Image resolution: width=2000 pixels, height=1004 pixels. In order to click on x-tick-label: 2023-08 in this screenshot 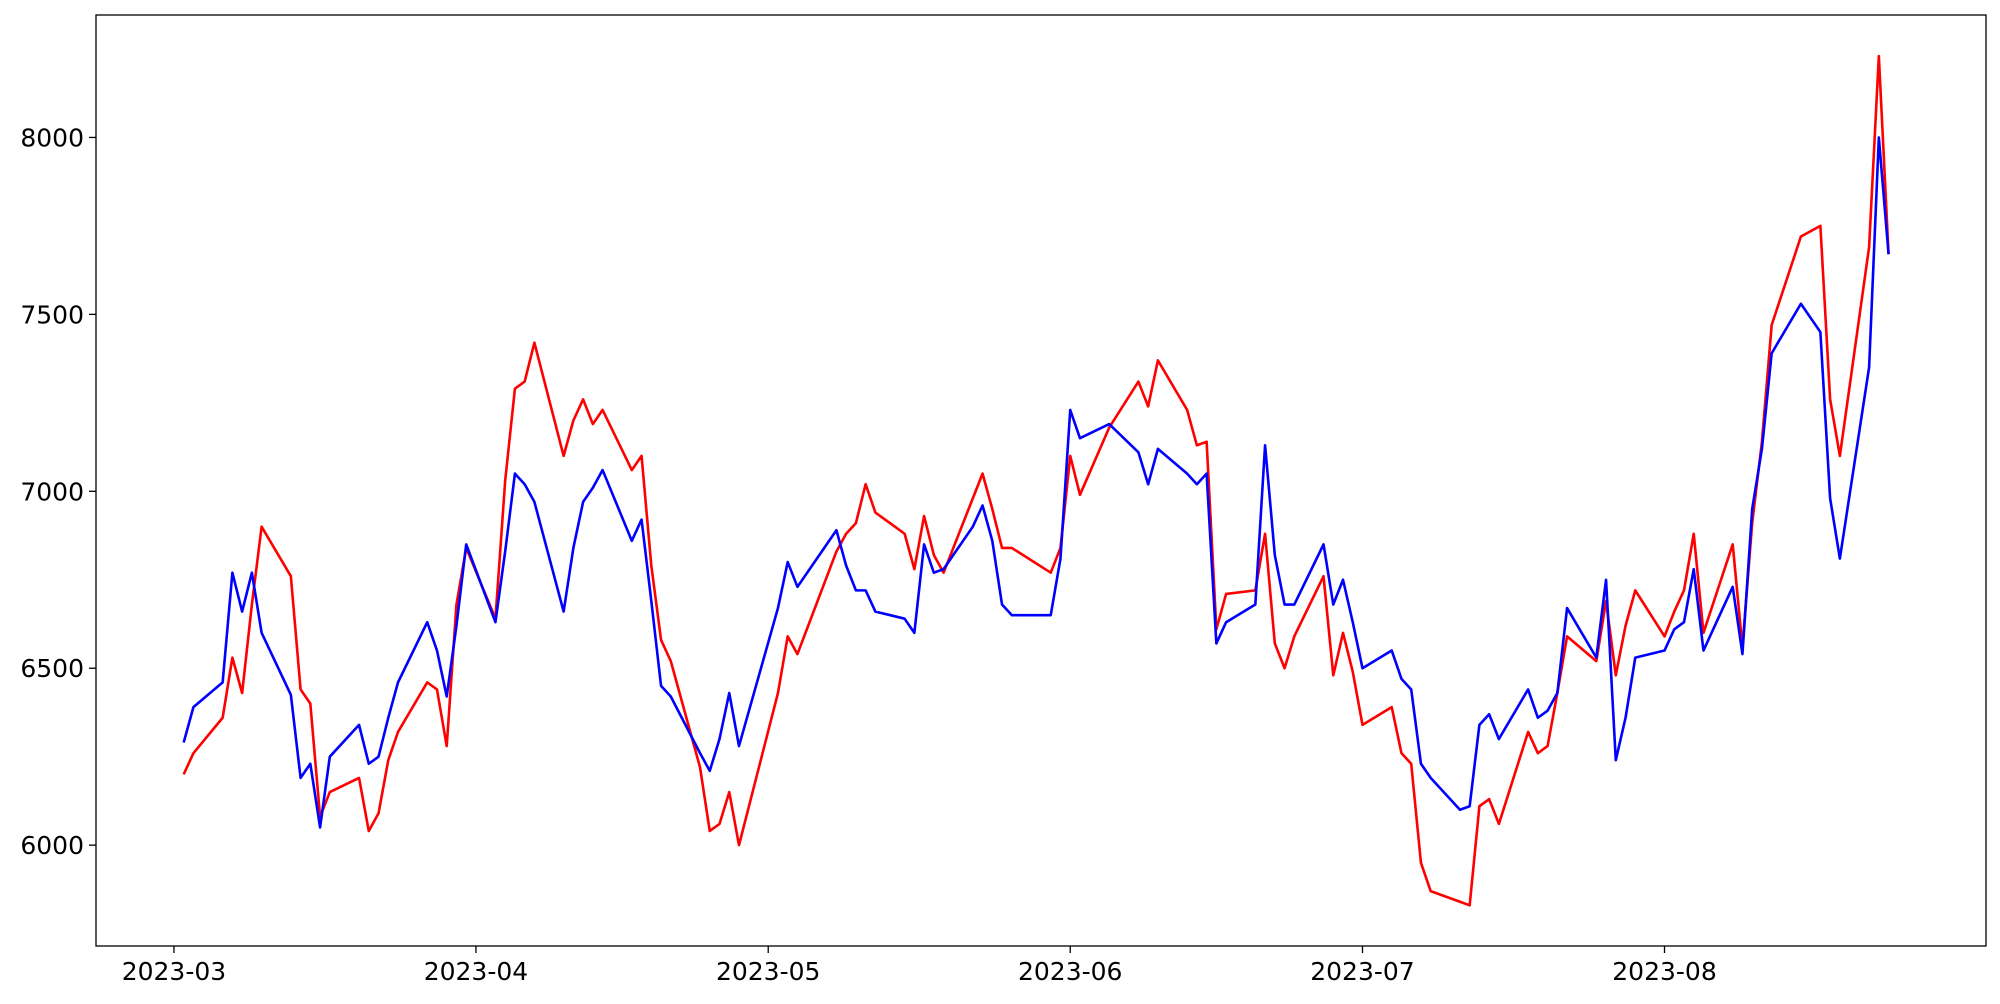, I will do `click(1664, 971)`.